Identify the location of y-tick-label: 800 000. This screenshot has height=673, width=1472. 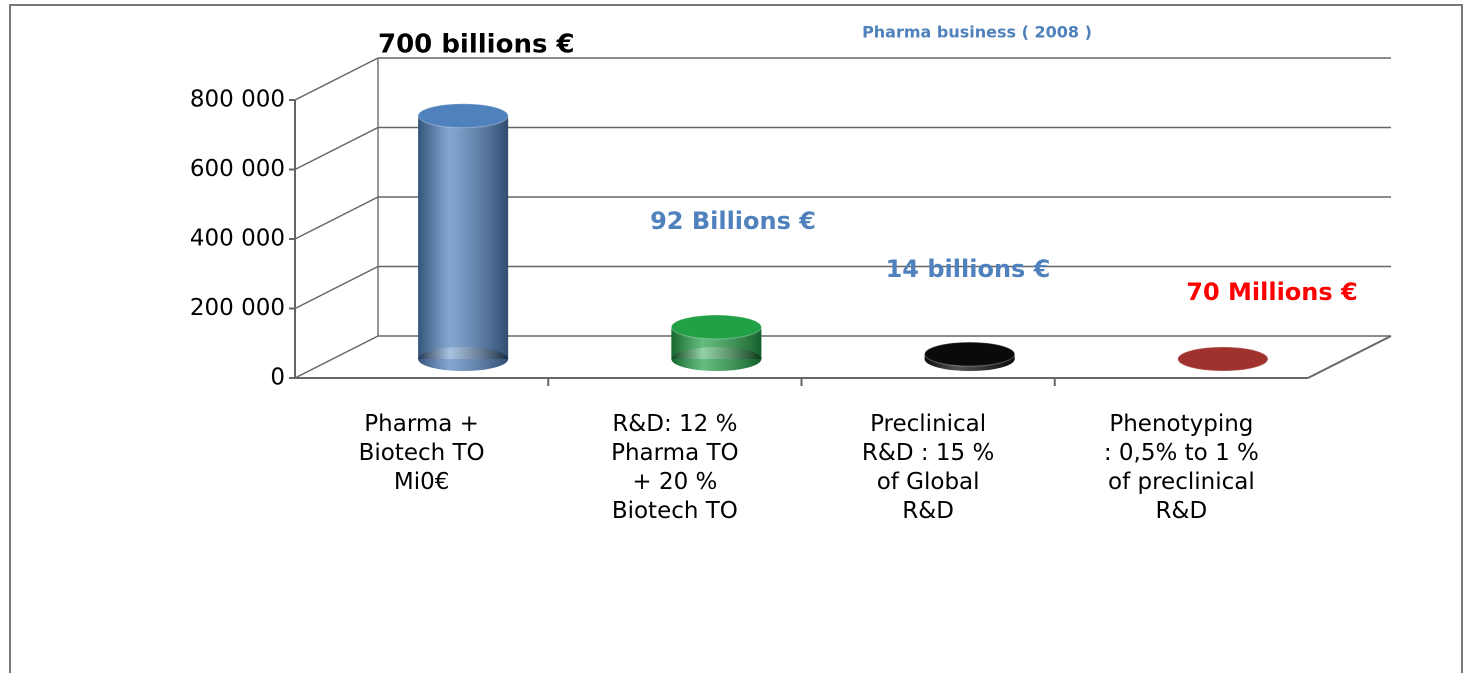
(237, 100).